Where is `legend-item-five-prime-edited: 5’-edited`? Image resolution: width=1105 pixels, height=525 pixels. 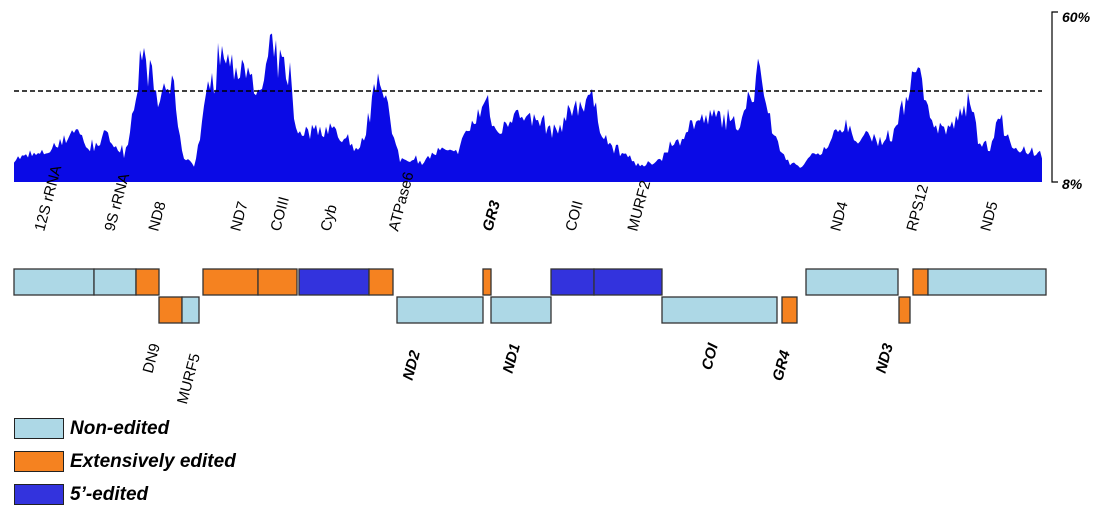
legend-item-five-prime-edited: 5’-edited is located at coordinates (125, 494).